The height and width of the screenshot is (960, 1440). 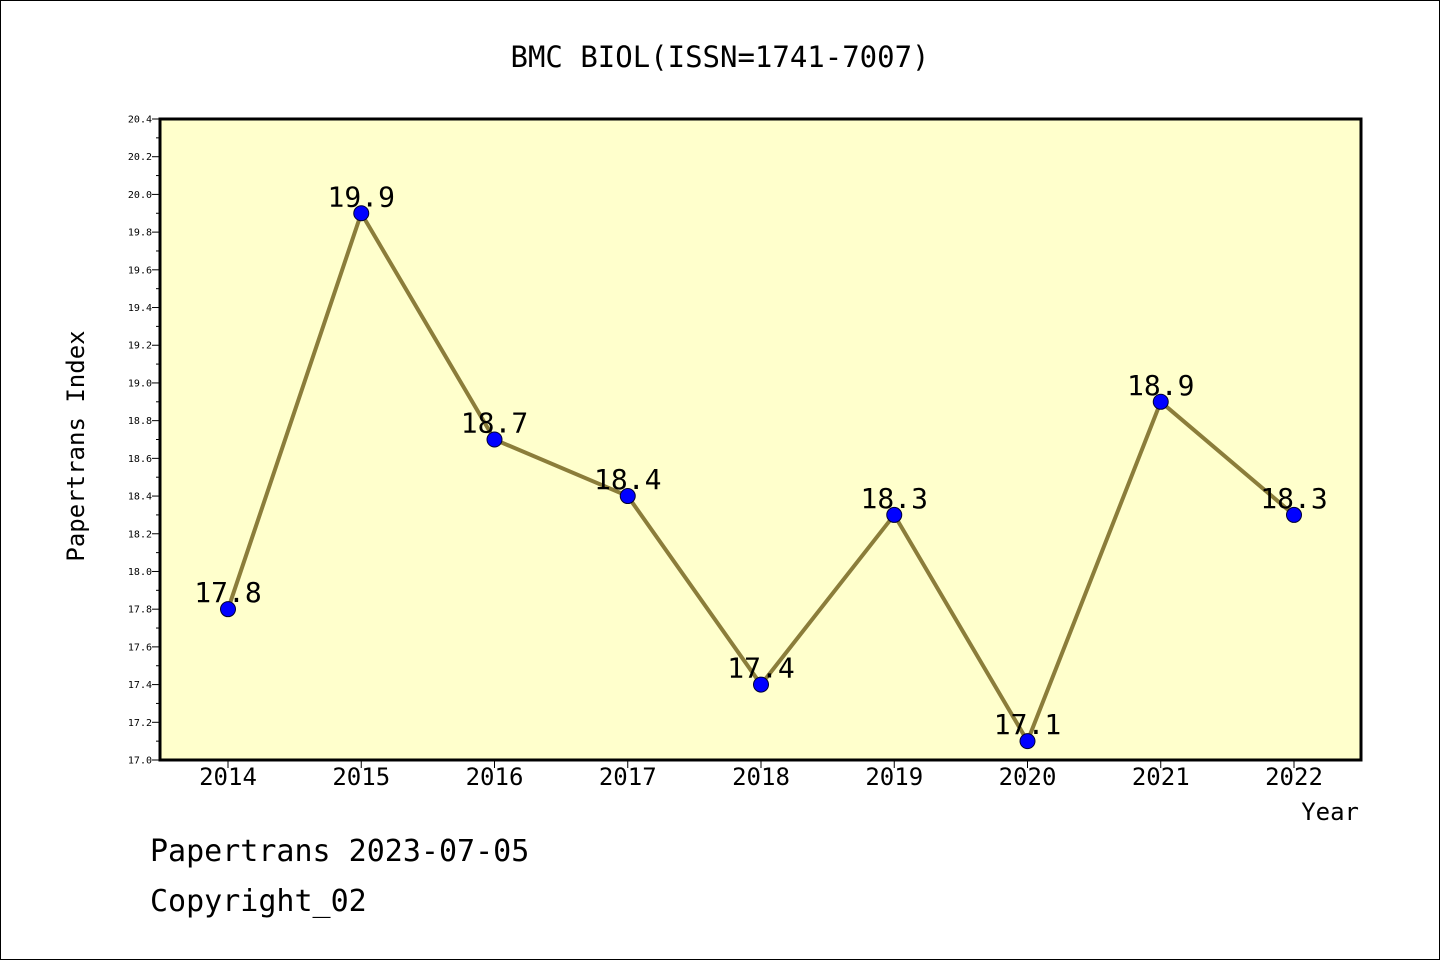 What do you see at coordinates (1330, 812) in the screenshot?
I see `x-axis-label: Year` at bounding box center [1330, 812].